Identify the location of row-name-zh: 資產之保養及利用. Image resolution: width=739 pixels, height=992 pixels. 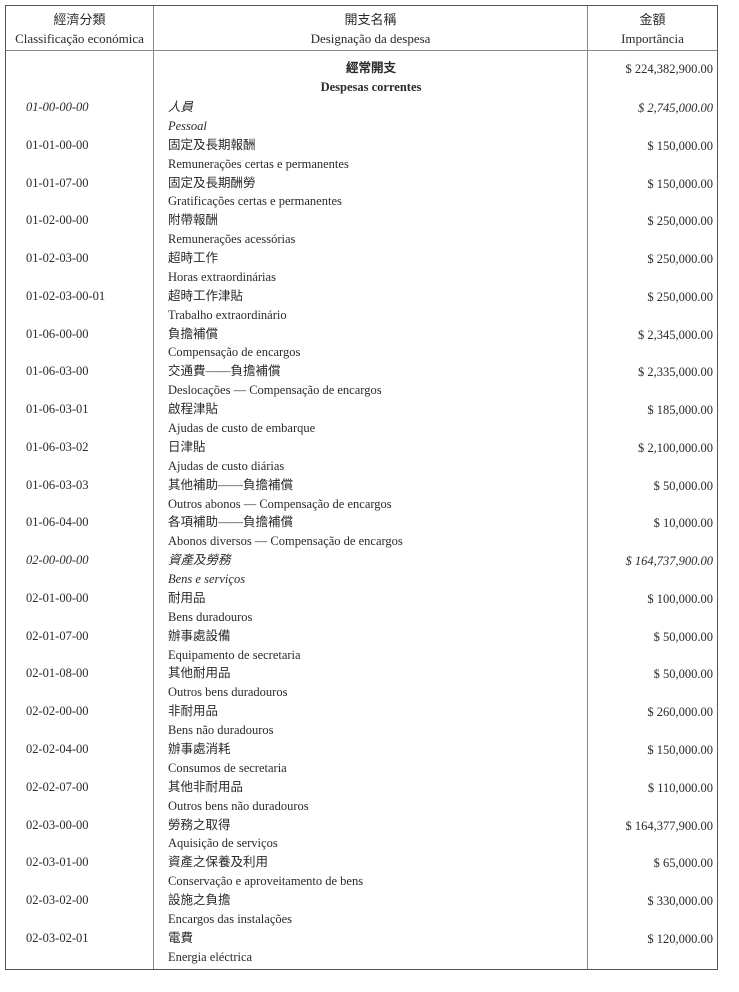
(218, 862).